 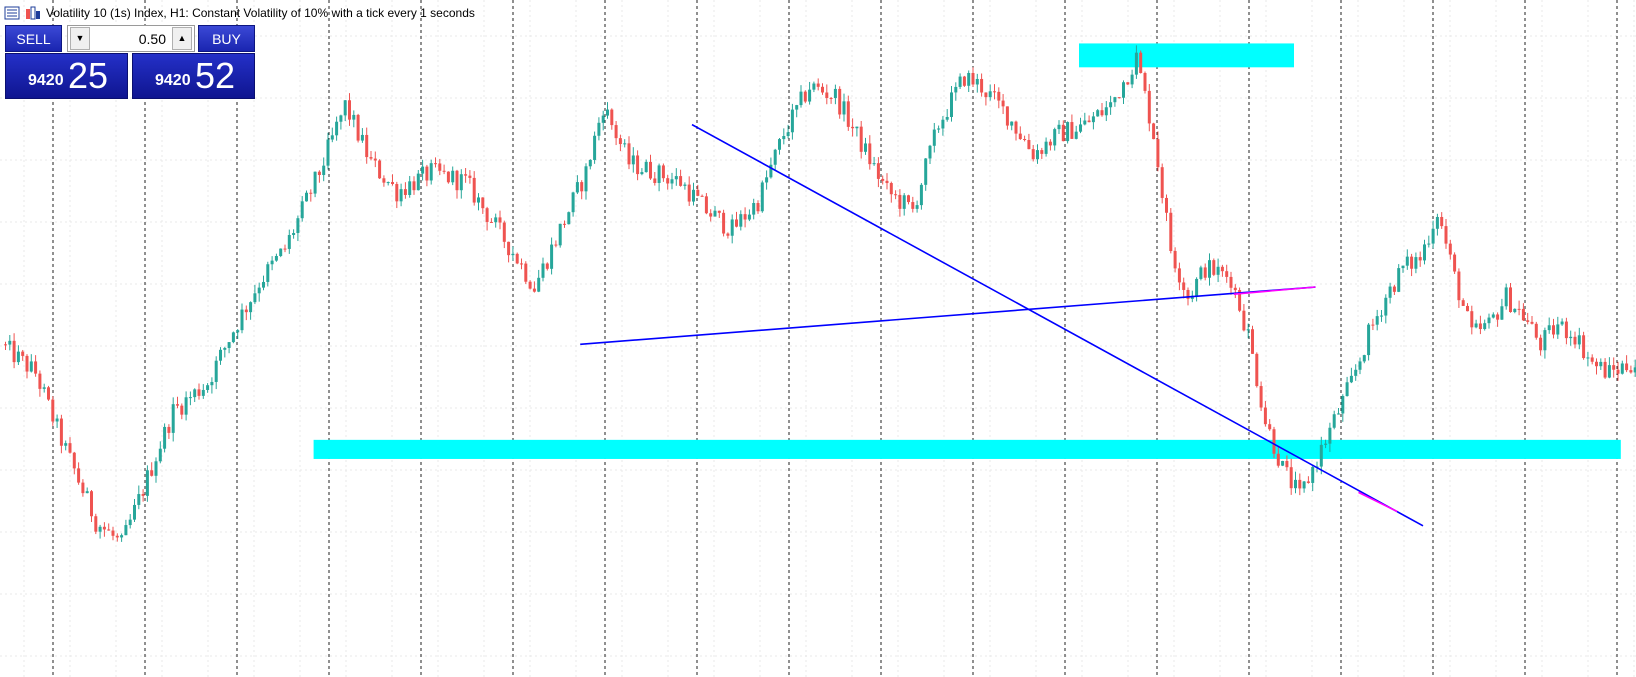 What do you see at coordinates (193, 76) in the screenshot?
I see `buy-price-box: 9420 52` at bounding box center [193, 76].